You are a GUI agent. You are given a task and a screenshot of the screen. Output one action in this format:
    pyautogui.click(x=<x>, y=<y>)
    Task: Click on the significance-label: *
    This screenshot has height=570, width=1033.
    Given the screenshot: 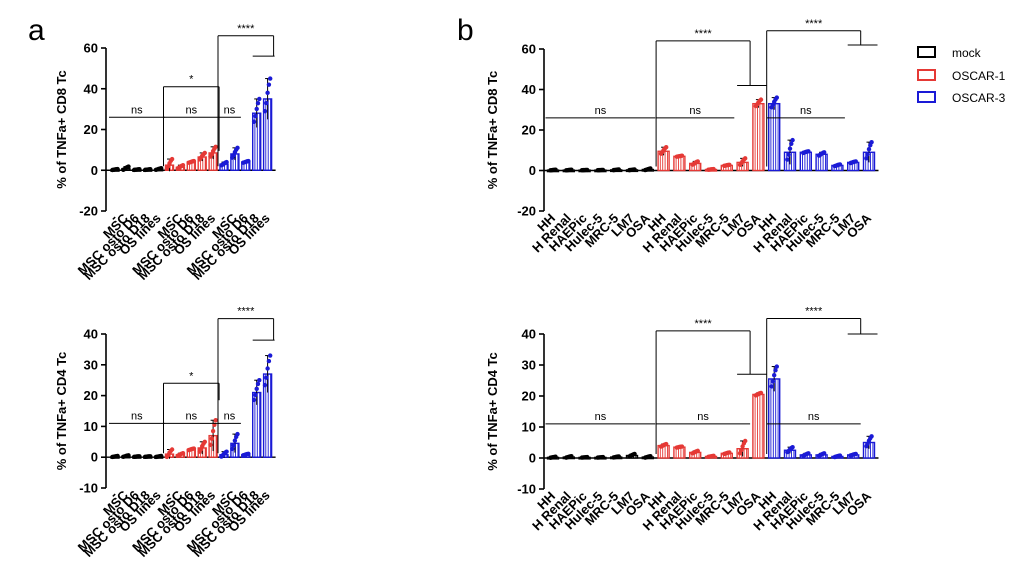 What is the action you would take?
    pyautogui.click(x=191, y=80)
    